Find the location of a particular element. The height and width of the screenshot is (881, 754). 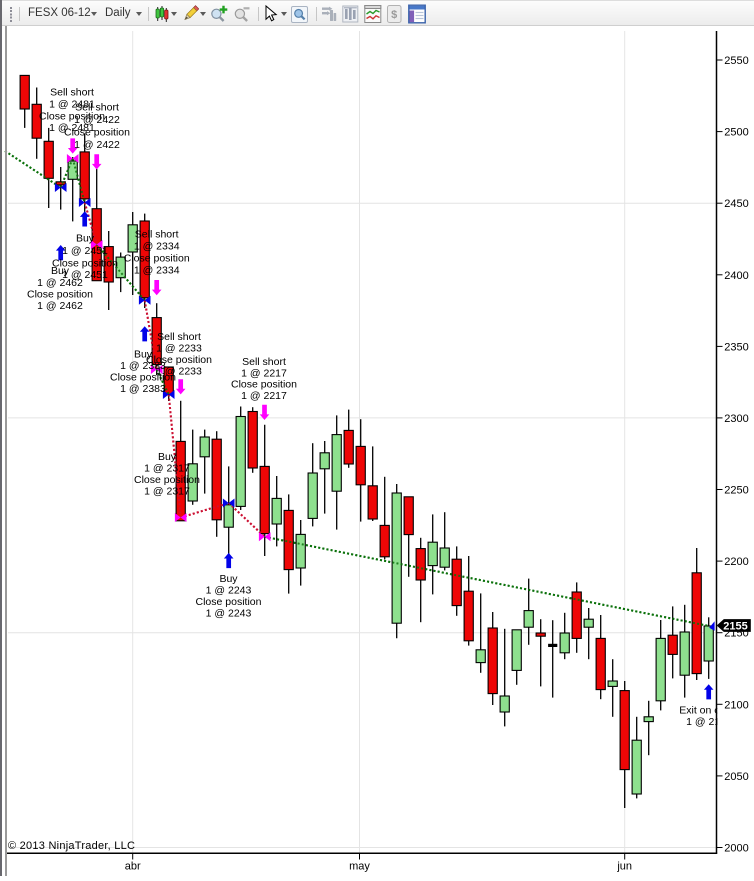

svg-text: may is located at coordinates (359, 867).